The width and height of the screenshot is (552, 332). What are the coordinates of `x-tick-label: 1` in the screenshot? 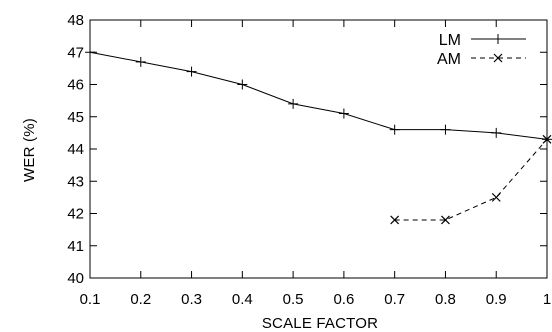 It's located at (547, 299).